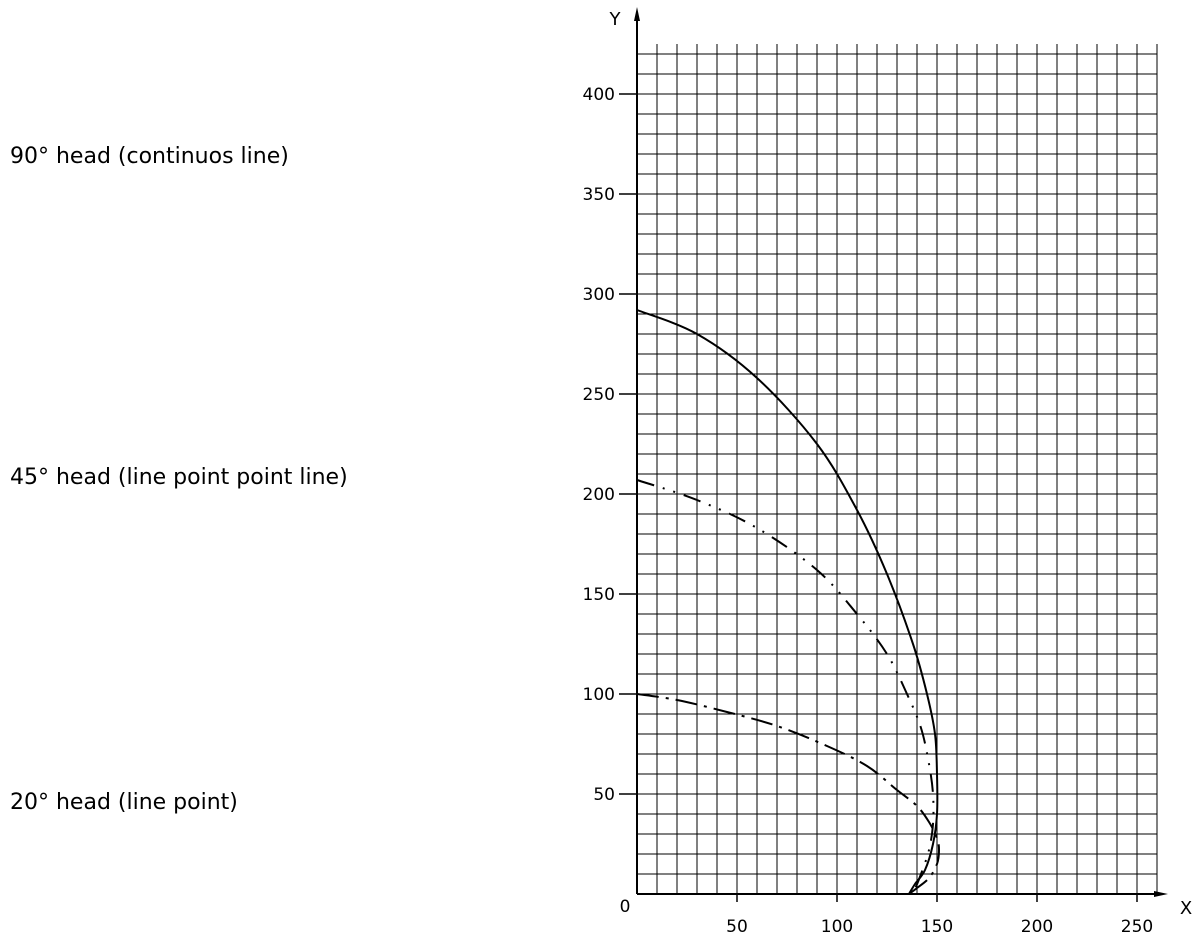 The height and width of the screenshot is (942, 1198). I want to click on x-axis-arrow, so click(1161, 894).